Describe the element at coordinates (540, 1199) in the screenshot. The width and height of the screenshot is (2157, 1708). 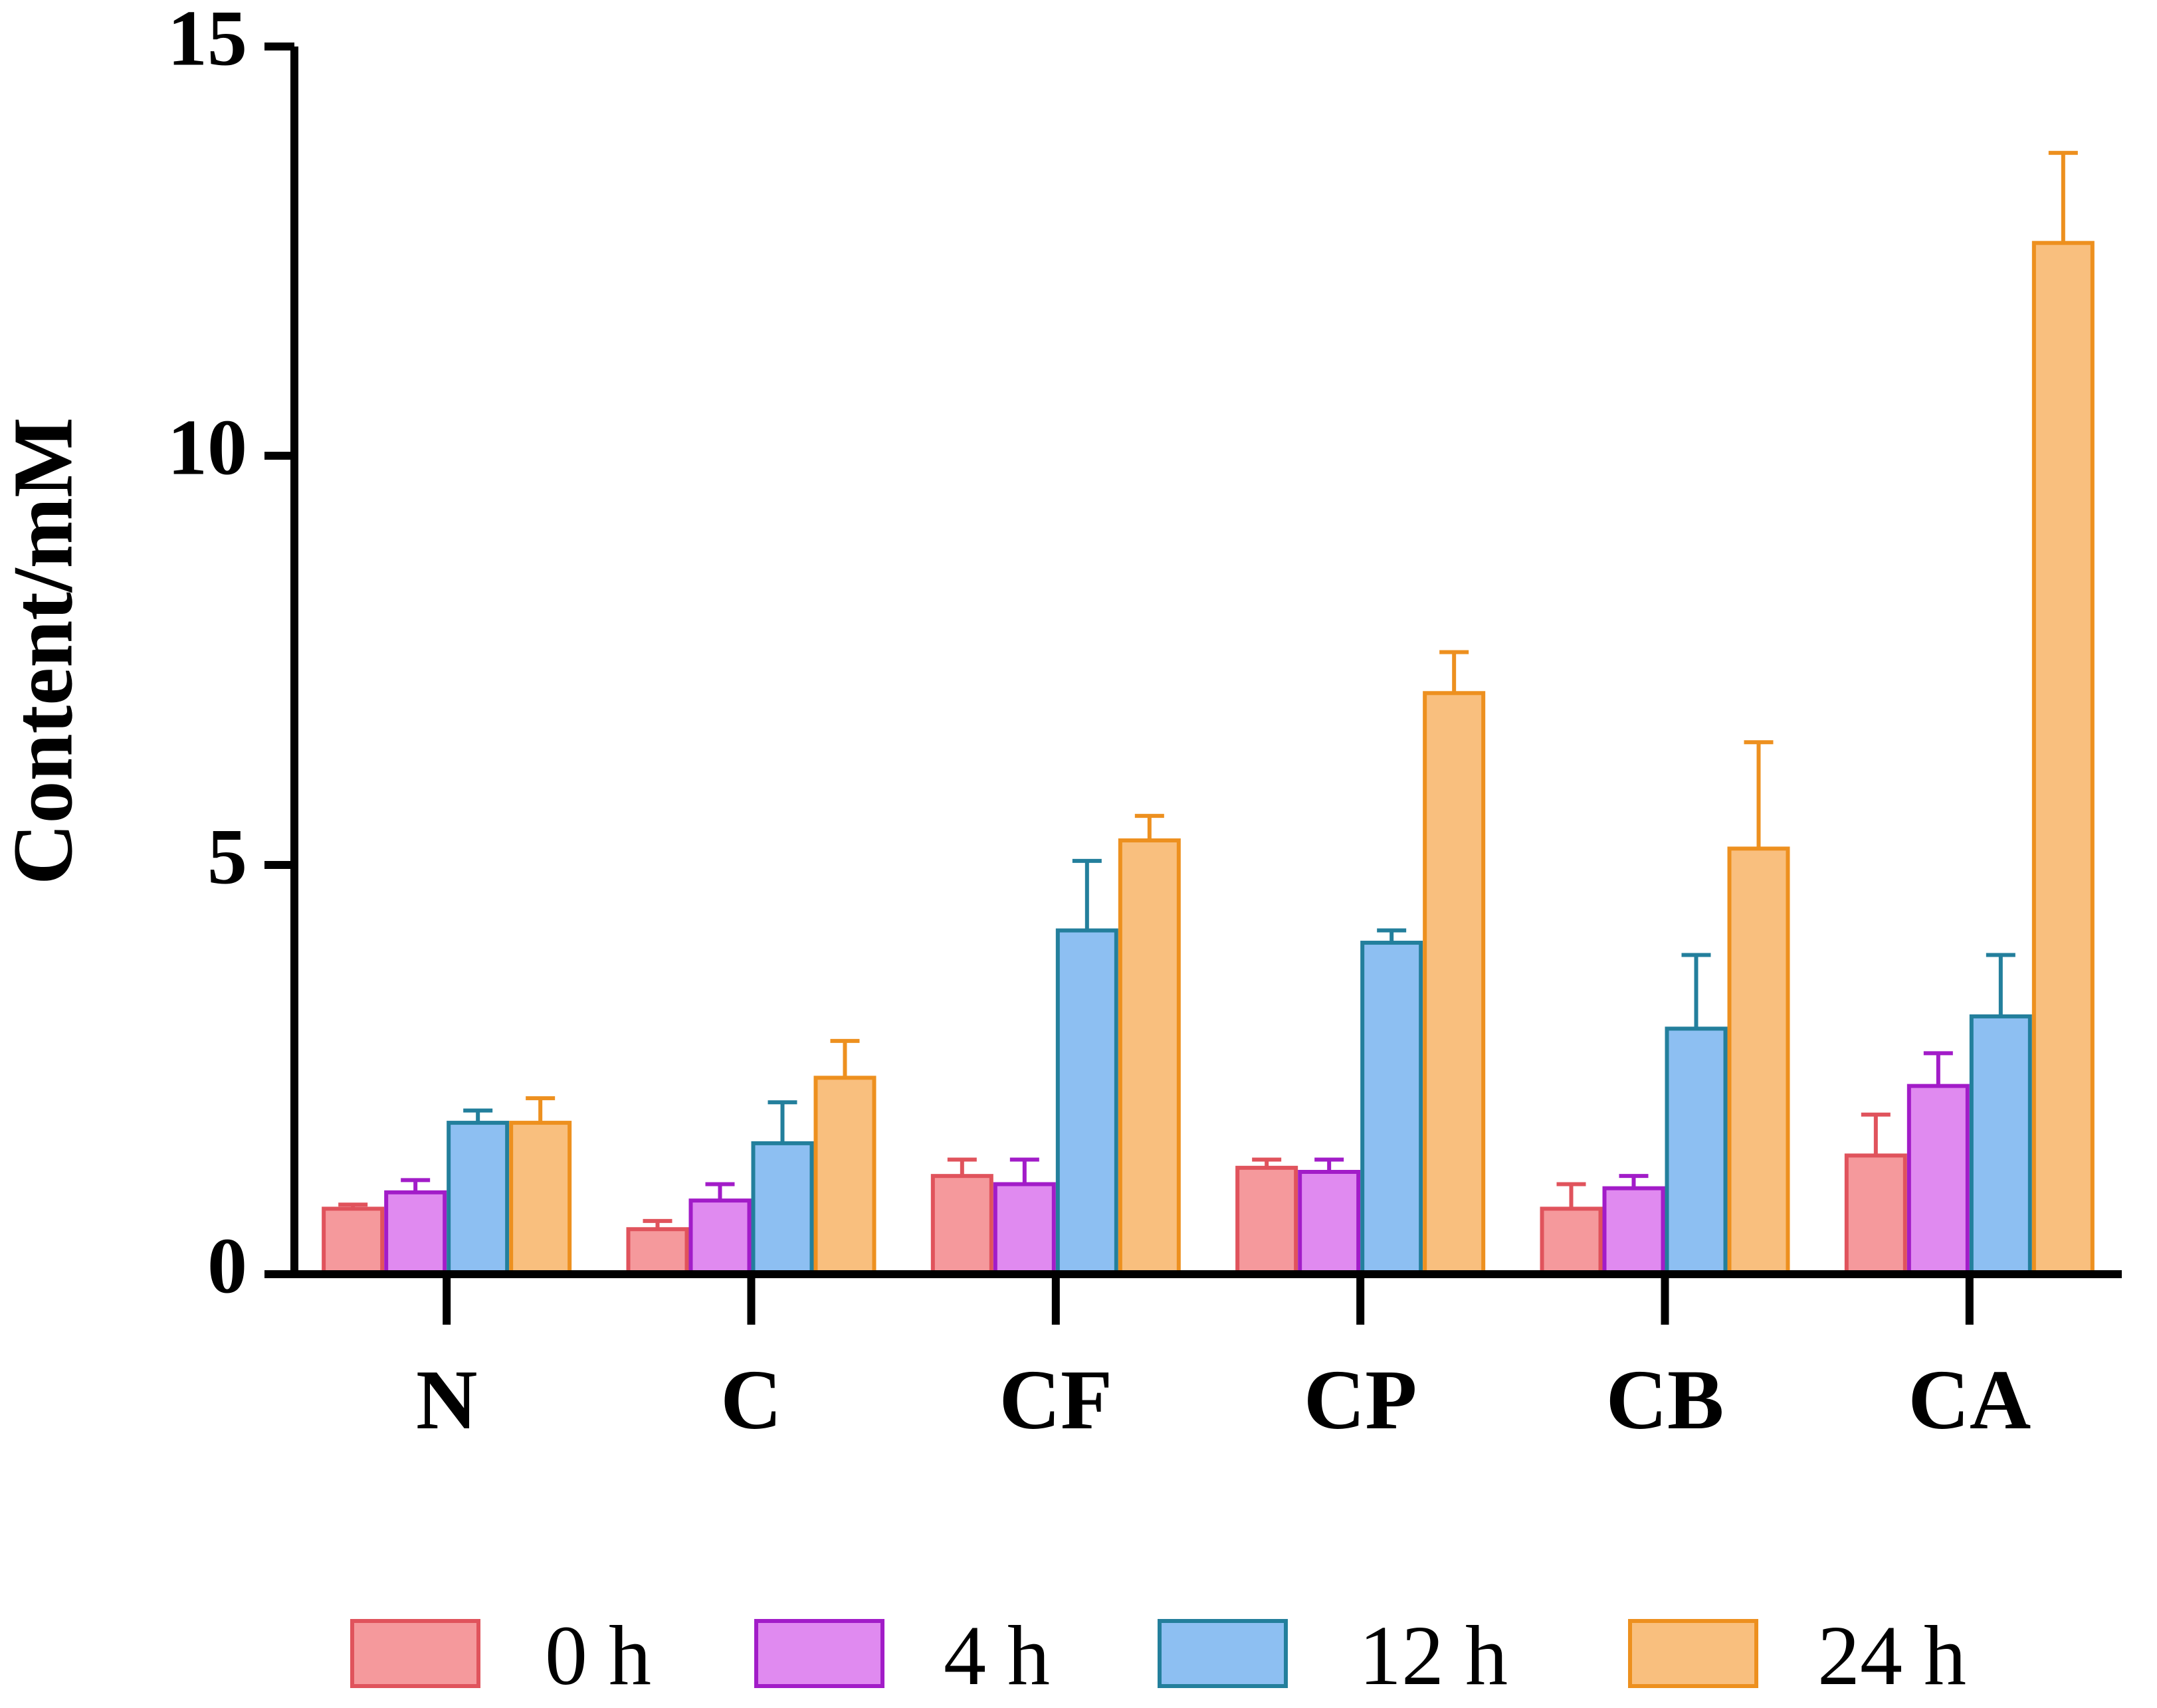
I see `bar-n-24h` at that location.